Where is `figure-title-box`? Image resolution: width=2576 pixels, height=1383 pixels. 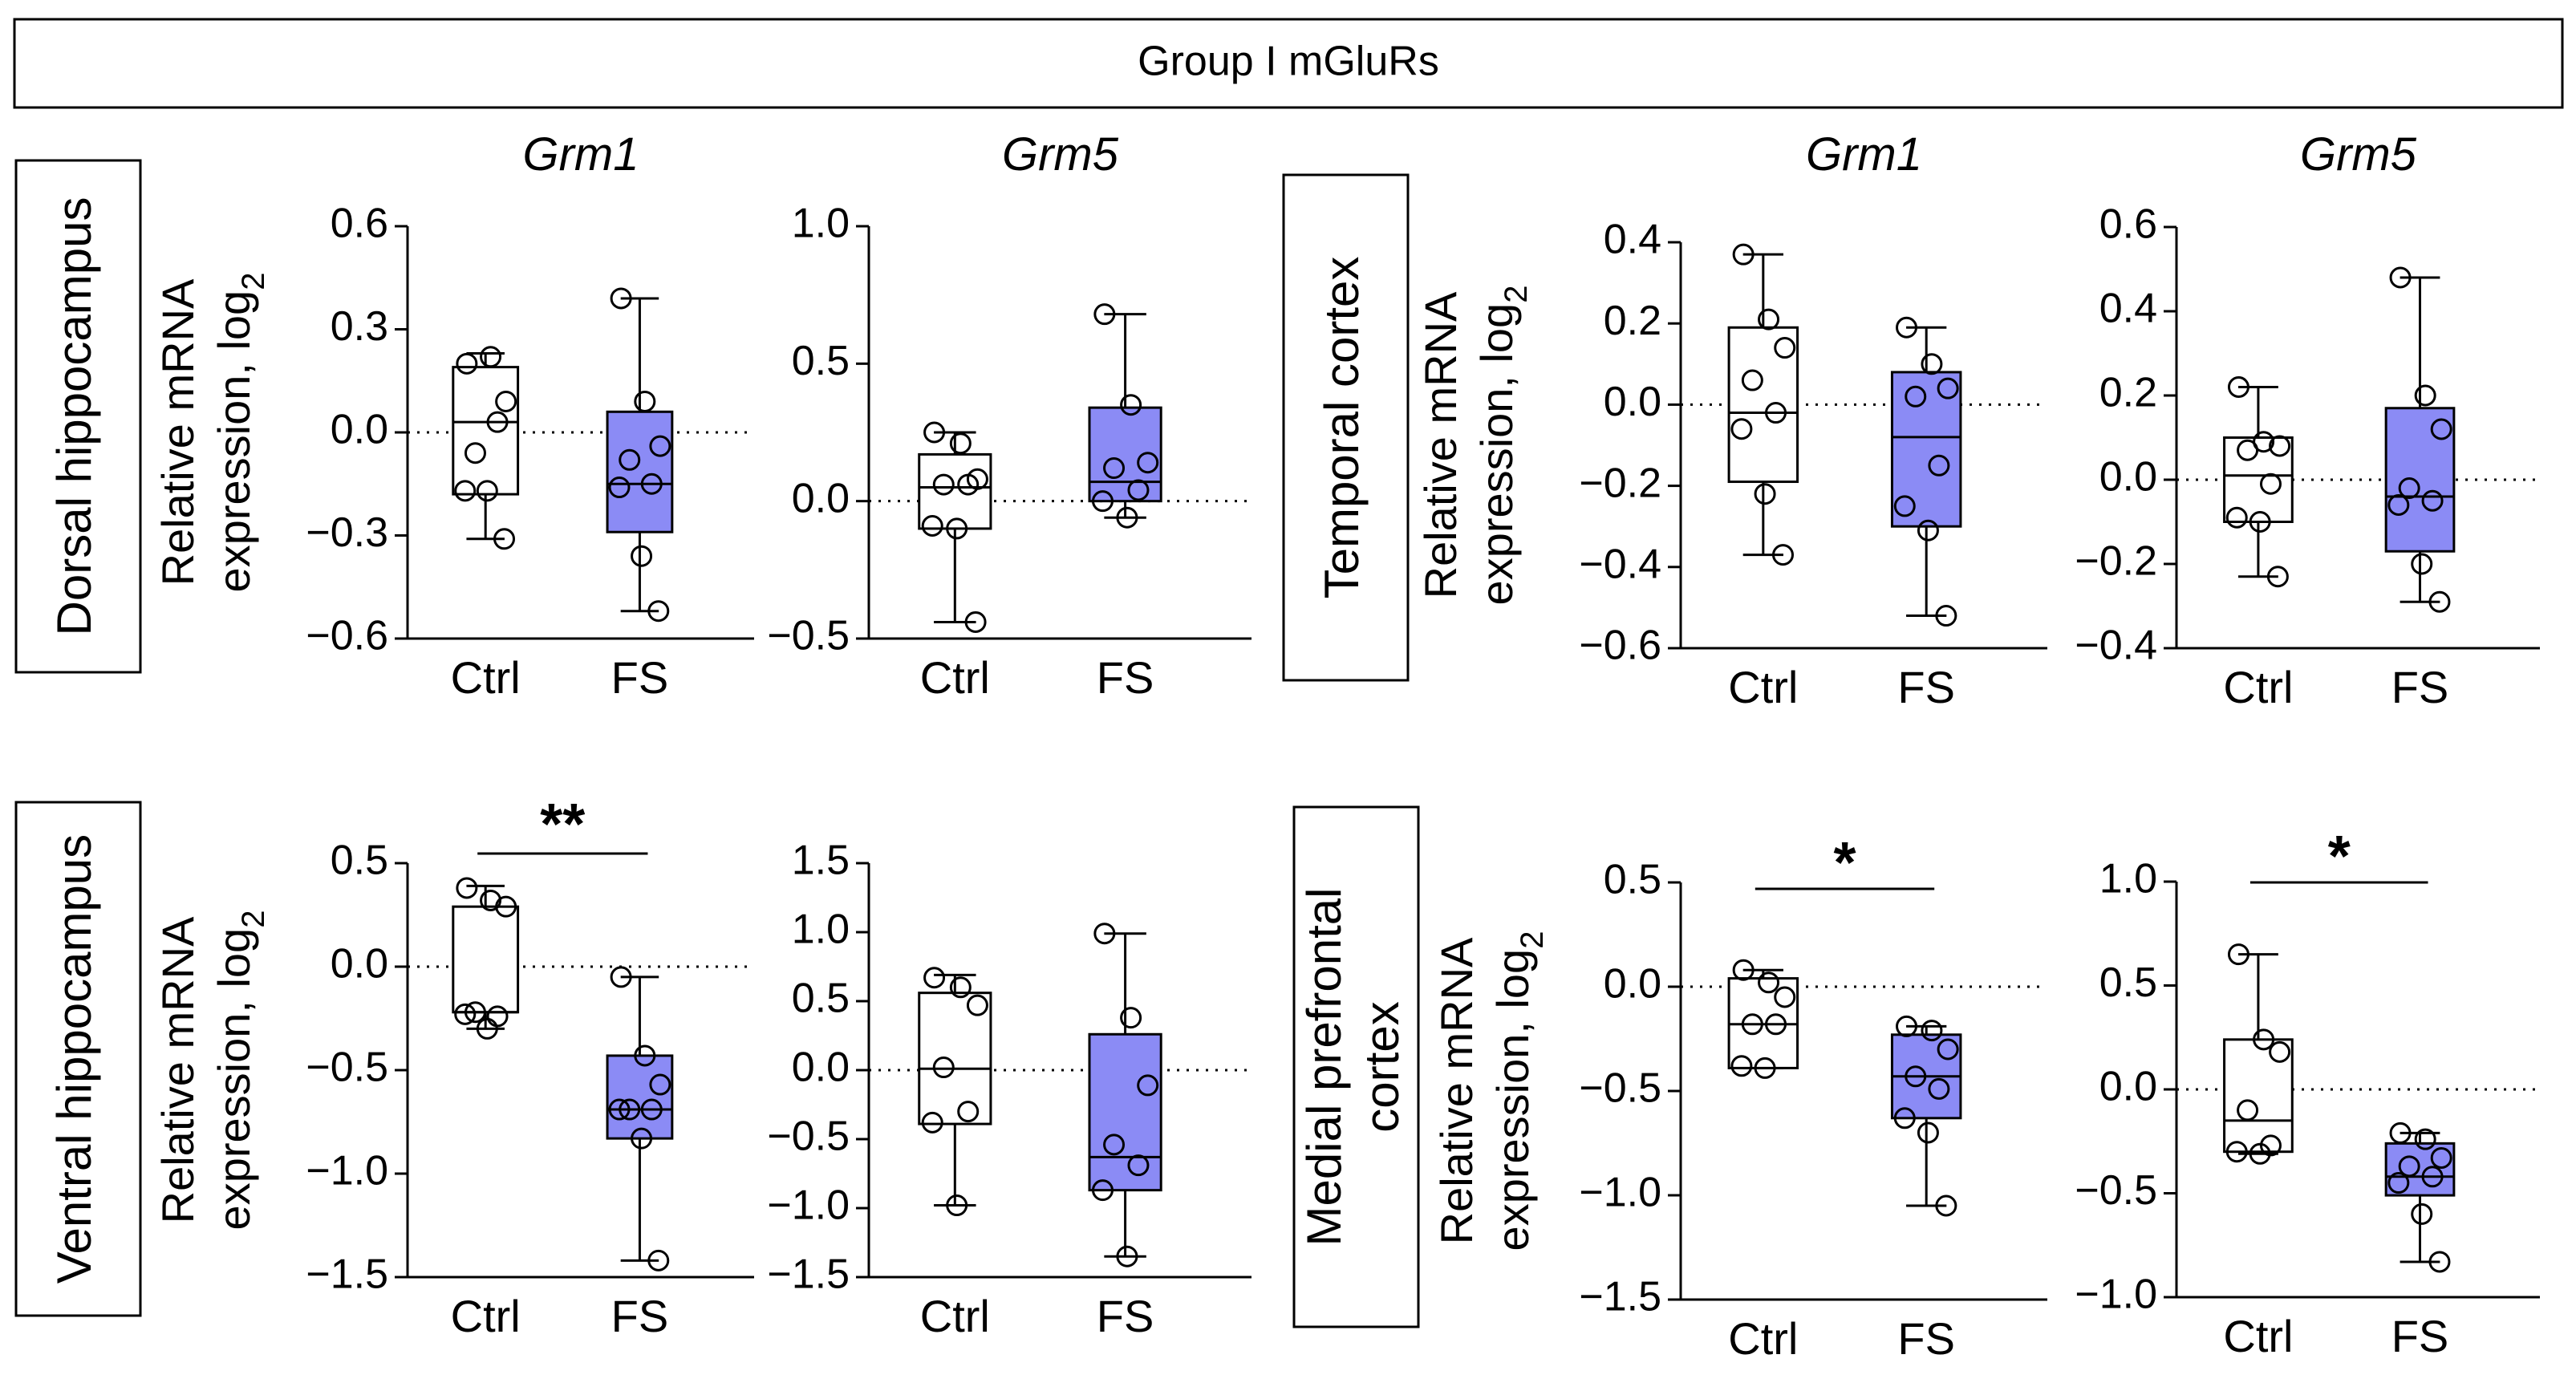
figure-title-box is located at coordinates (1288, 63).